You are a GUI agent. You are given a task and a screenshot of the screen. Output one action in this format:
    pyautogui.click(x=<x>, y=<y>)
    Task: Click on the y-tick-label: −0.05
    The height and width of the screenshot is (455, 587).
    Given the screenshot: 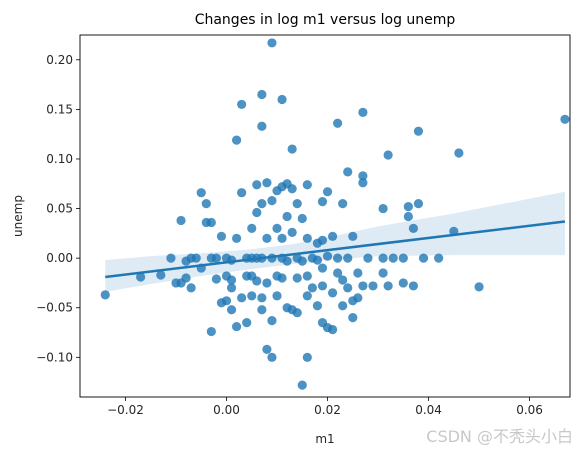 What is the action you would take?
    pyautogui.click(x=54, y=308)
    